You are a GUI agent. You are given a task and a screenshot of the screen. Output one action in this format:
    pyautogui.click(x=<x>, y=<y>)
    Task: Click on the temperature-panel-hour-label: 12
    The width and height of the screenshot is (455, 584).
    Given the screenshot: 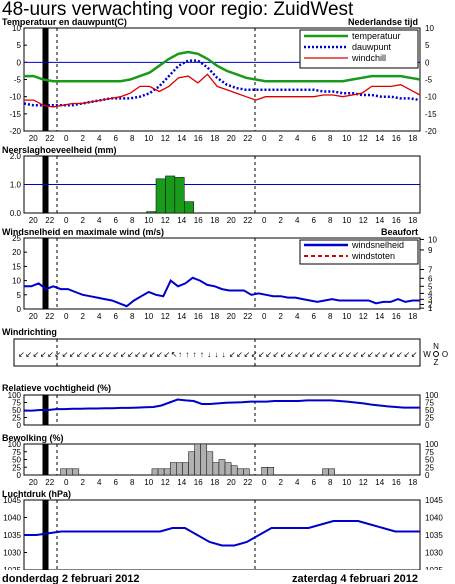 What is the action you would take?
    pyautogui.click(x=165, y=138)
    